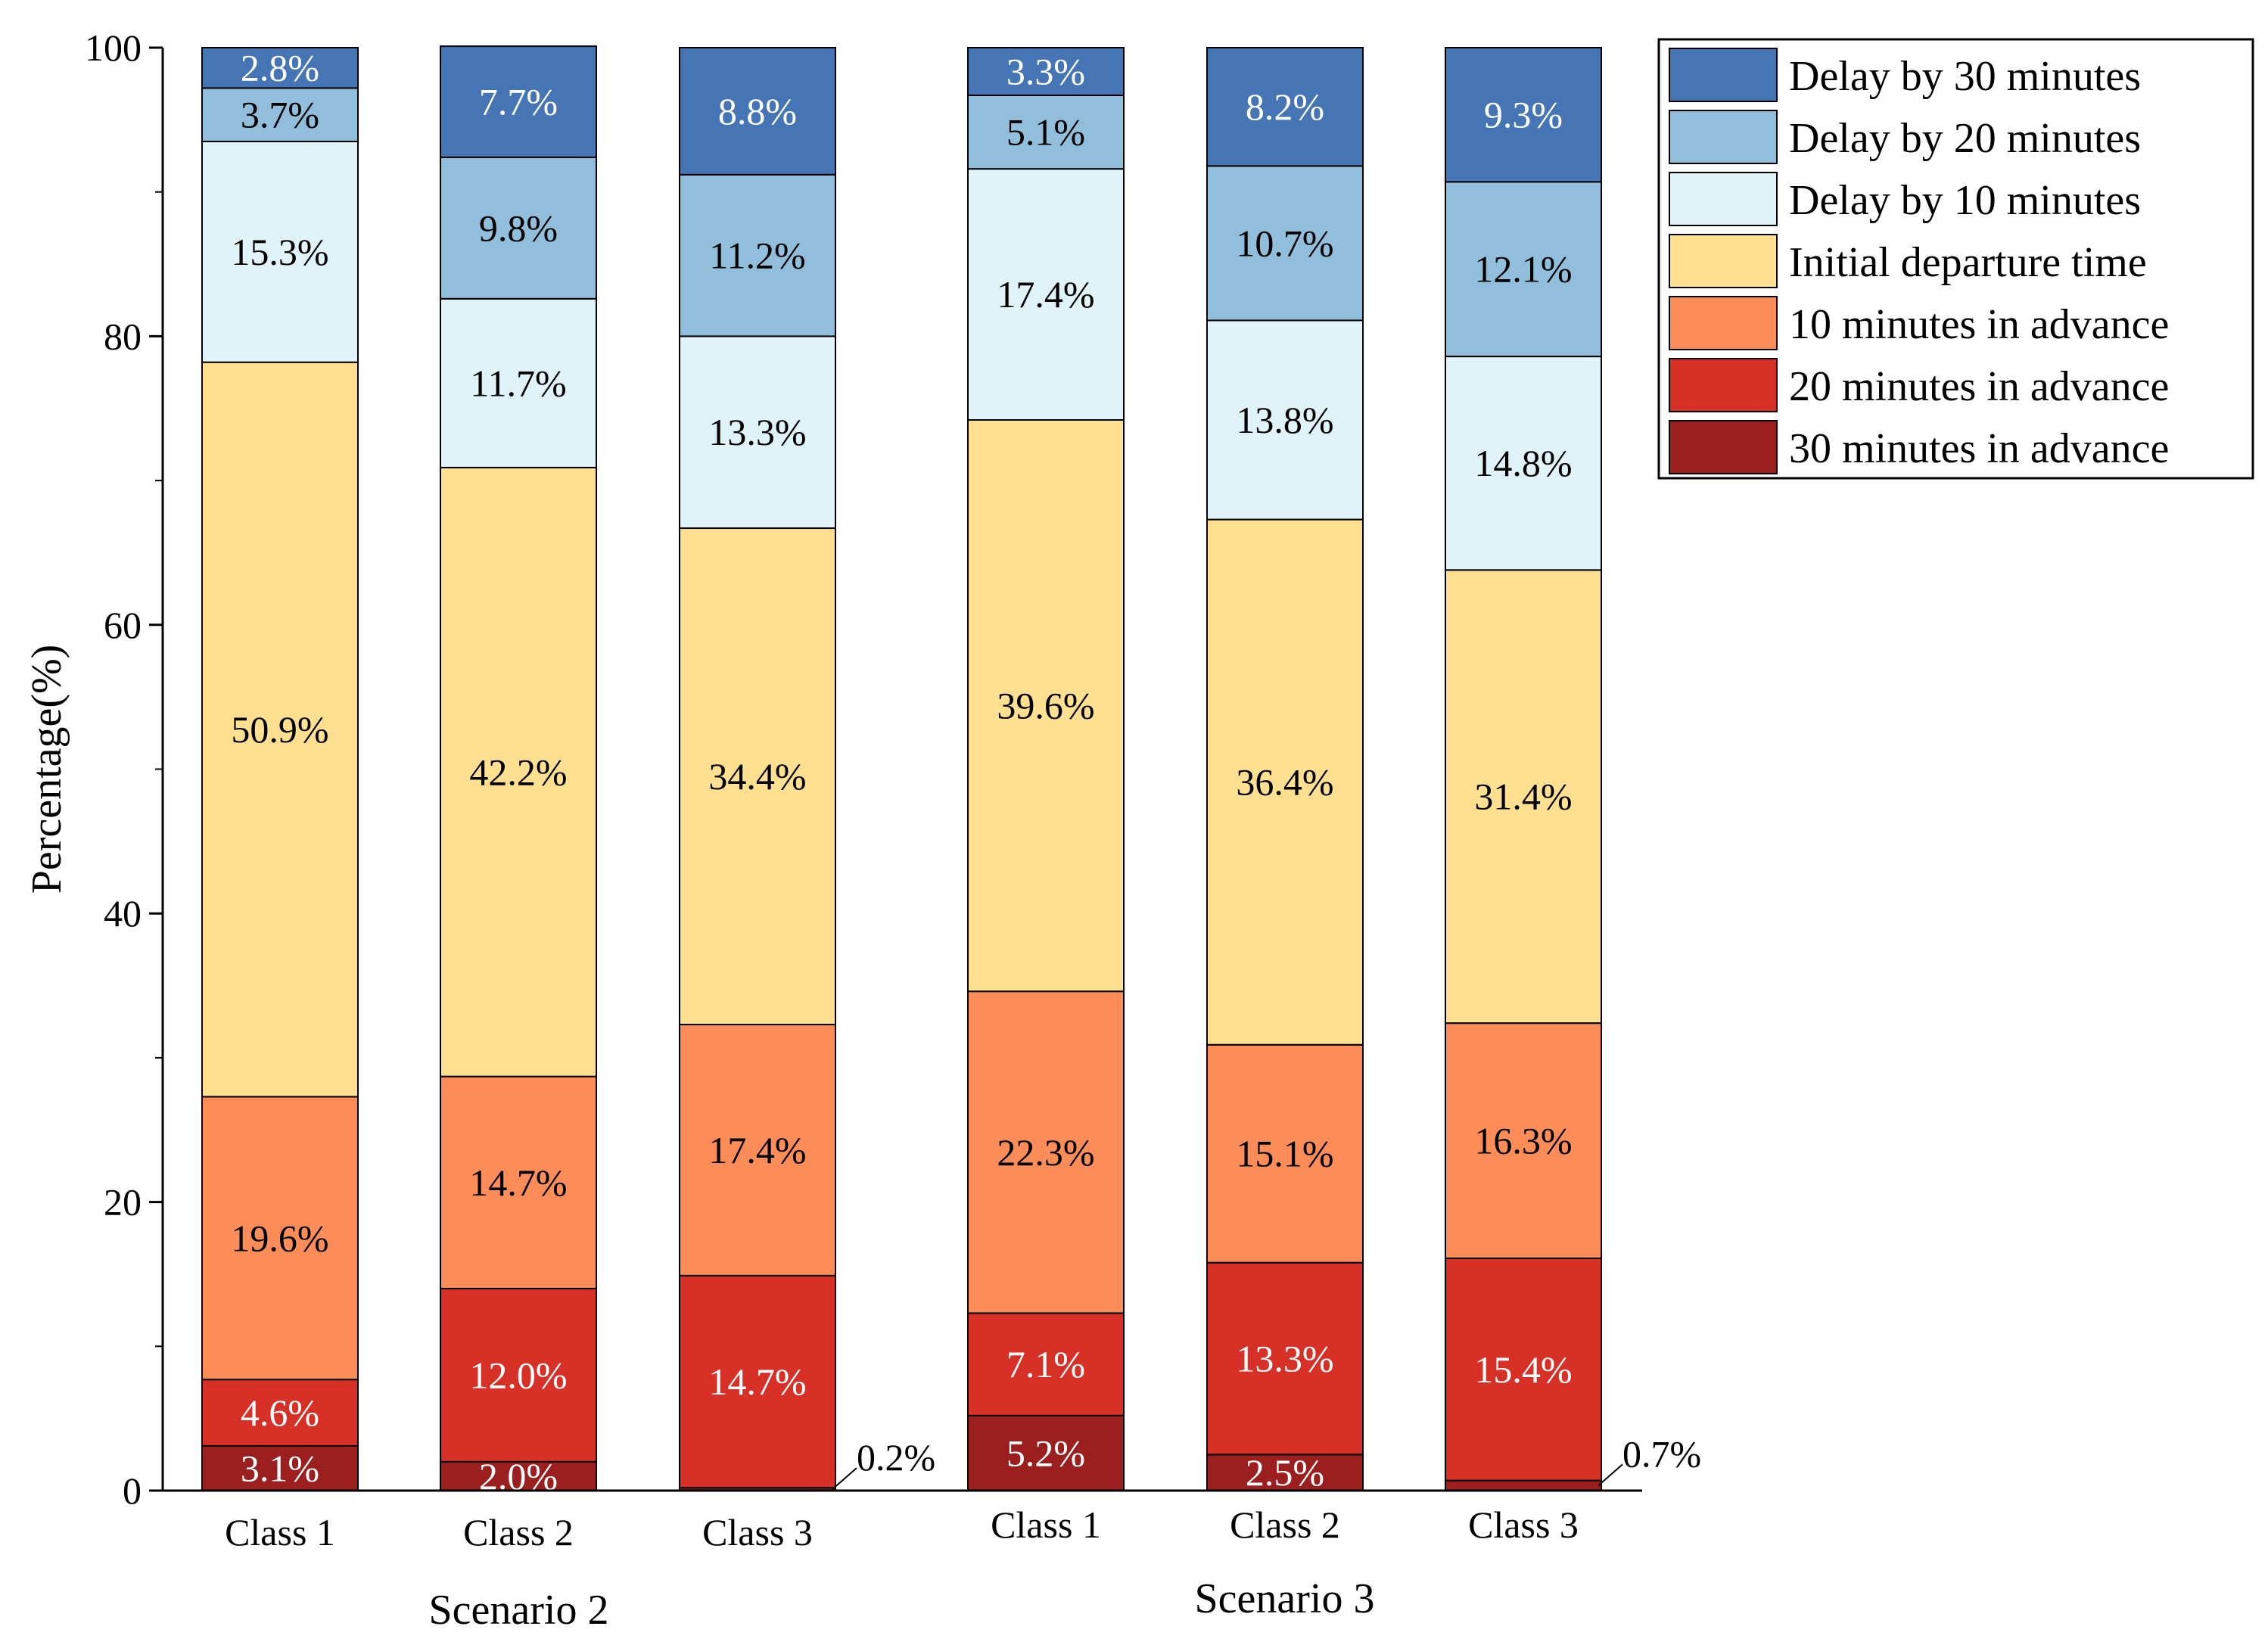  Describe the element at coordinates (132, 1490) in the screenshot. I see `y-tick-label: 0` at that location.